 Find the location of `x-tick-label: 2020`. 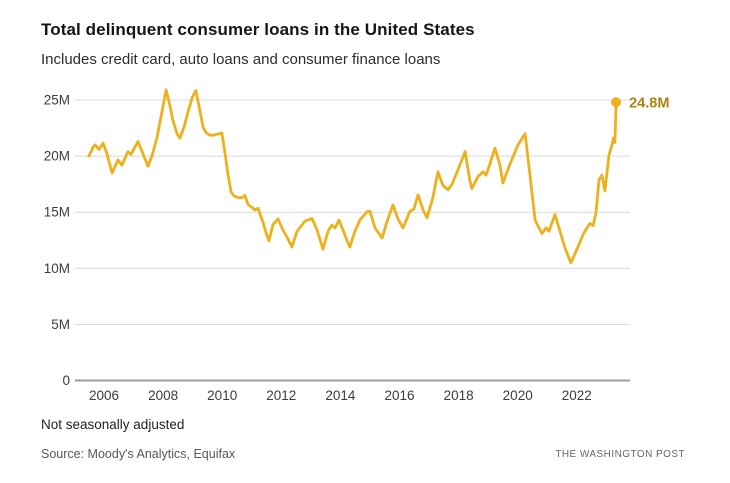

x-tick-label: 2020 is located at coordinates (518, 395).